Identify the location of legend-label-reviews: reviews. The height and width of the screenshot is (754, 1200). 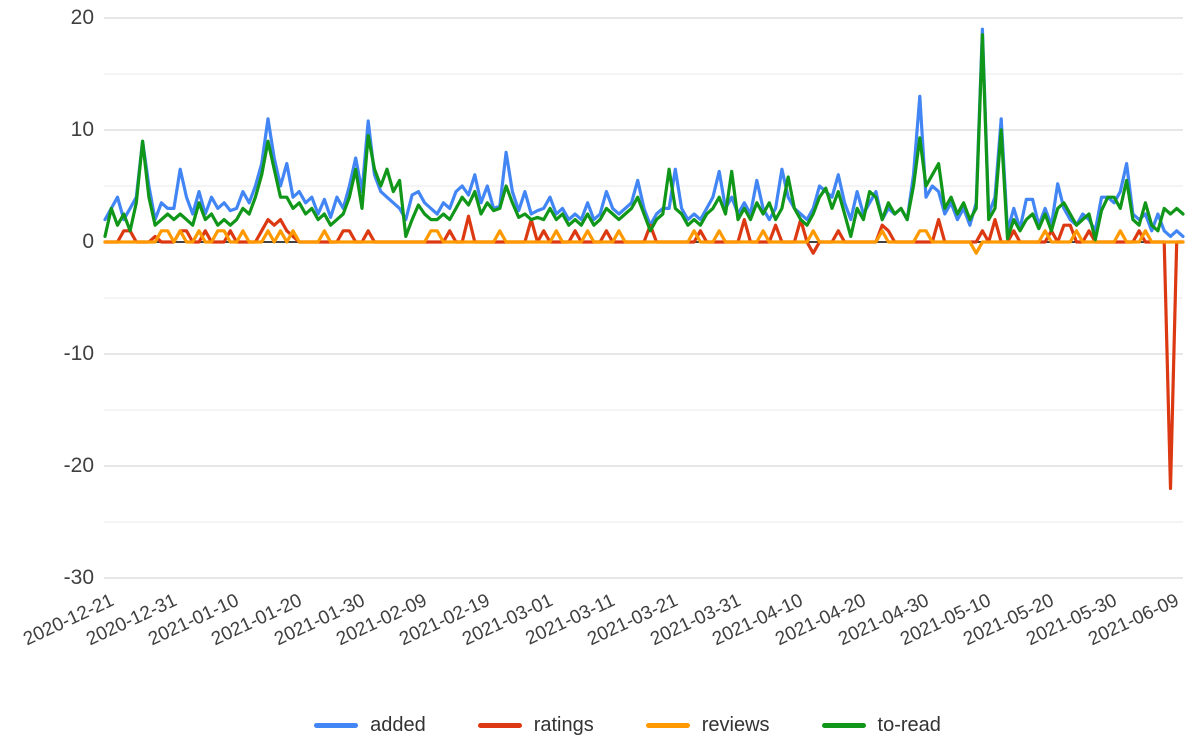
(735, 725).